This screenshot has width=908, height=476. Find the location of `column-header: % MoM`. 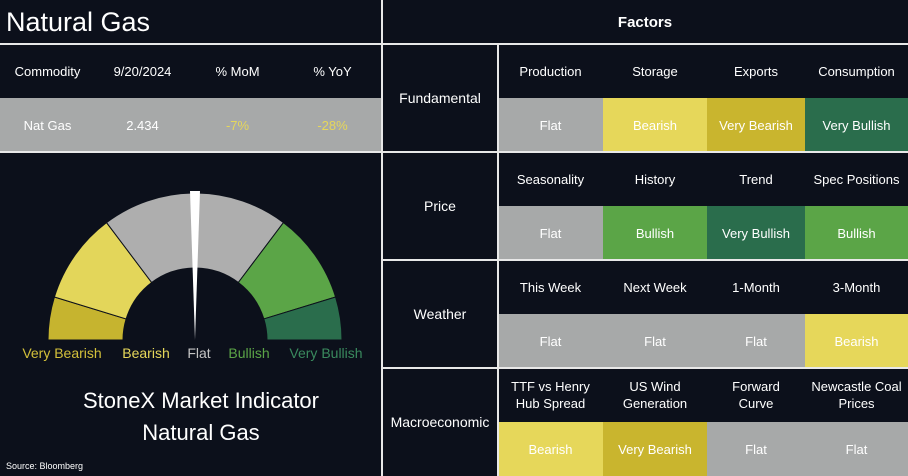

column-header: % MoM is located at coordinates (237, 71).